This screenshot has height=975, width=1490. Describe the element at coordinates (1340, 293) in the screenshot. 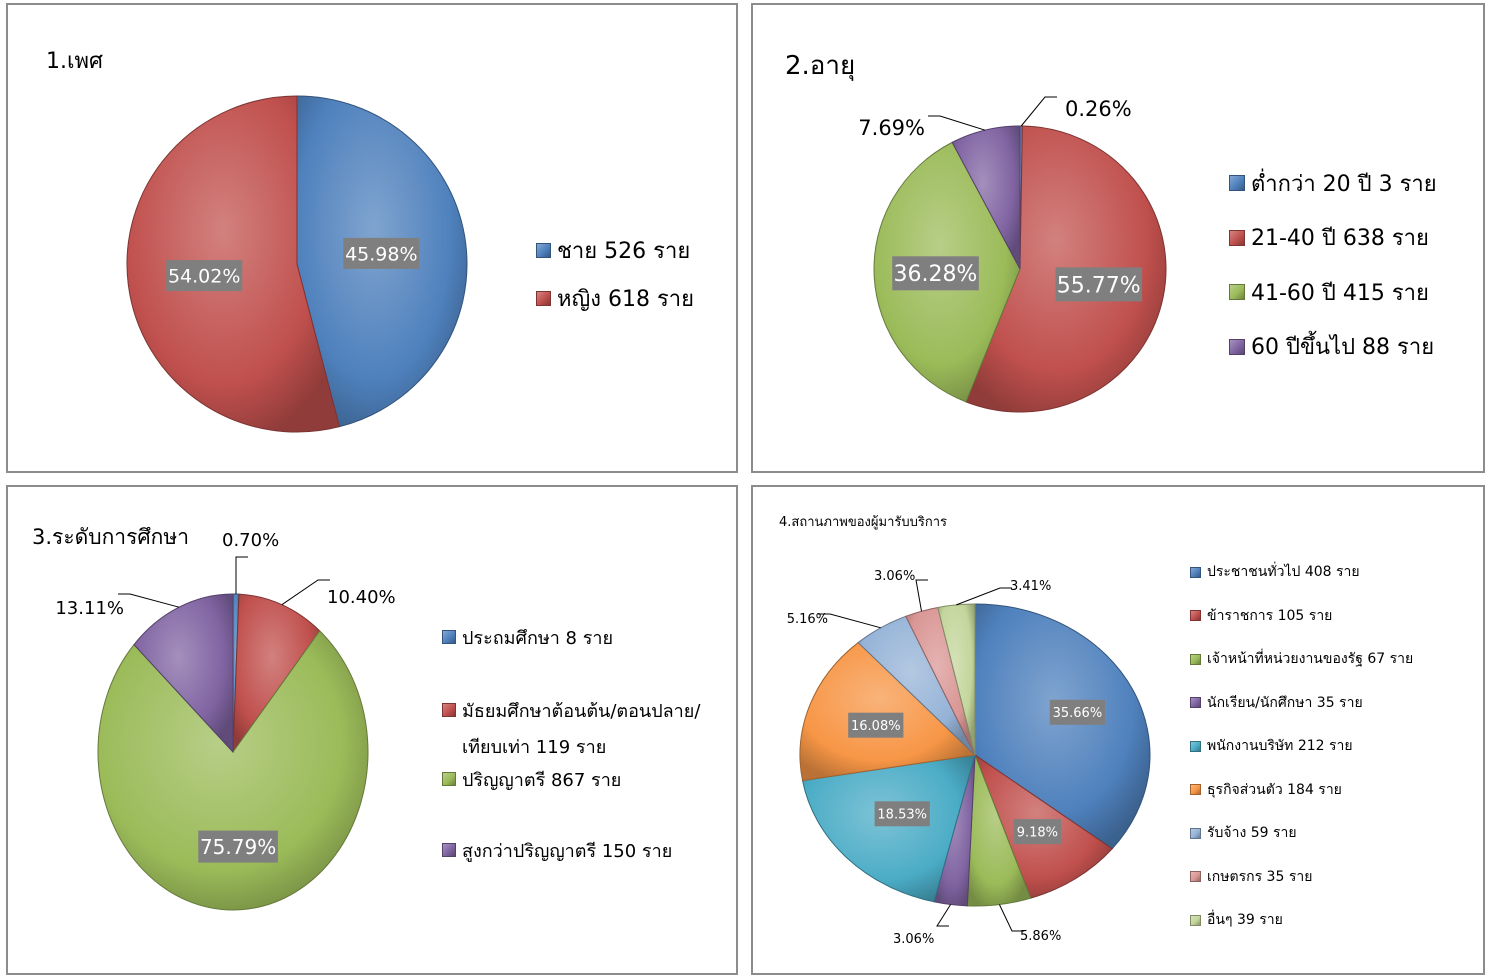

I see `legend-label: 41-60 ปี 415 ราย` at that location.